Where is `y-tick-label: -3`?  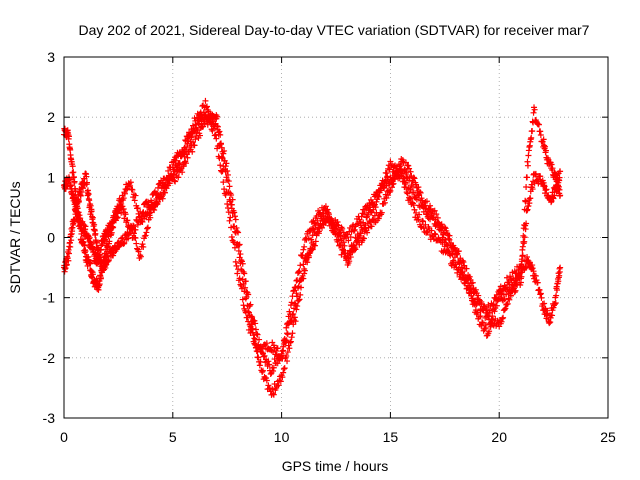 y-tick-label: -3 is located at coordinates (49, 418).